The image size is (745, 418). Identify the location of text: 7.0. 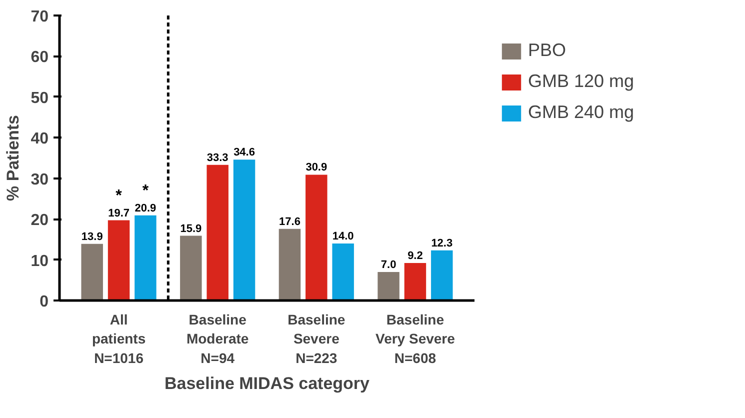
(388, 265).